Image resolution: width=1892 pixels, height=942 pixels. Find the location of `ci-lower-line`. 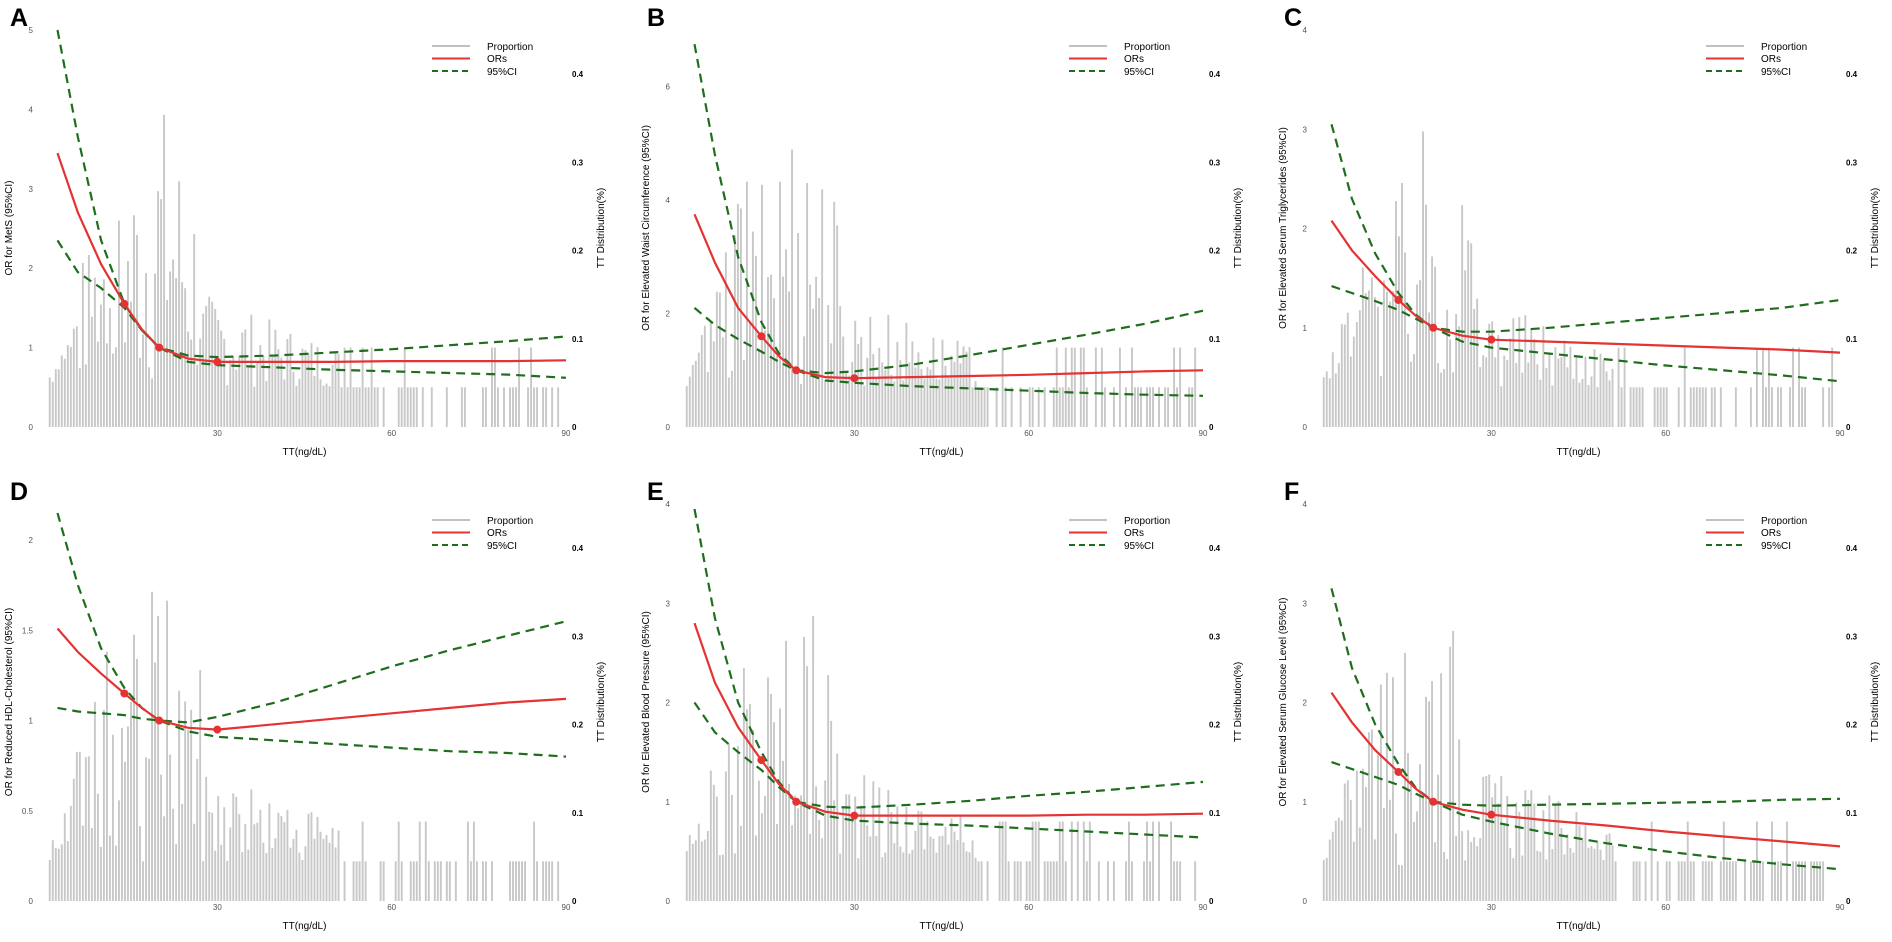

ci-lower-line is located at coordinates (948, 770).